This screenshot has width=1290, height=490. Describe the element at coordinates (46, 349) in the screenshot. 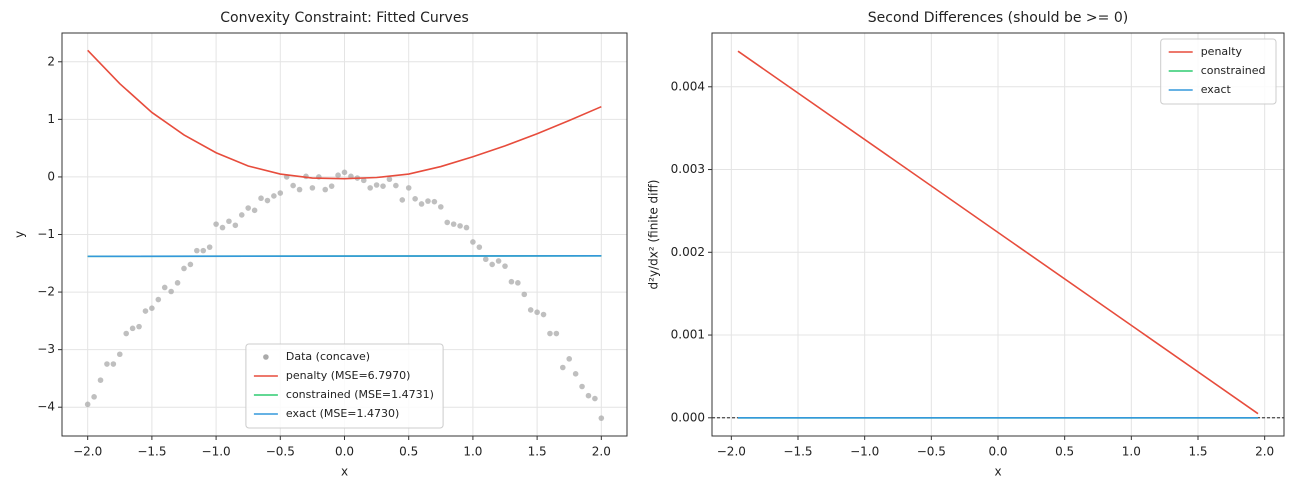

I see `y-tick-label: −3` at that location.